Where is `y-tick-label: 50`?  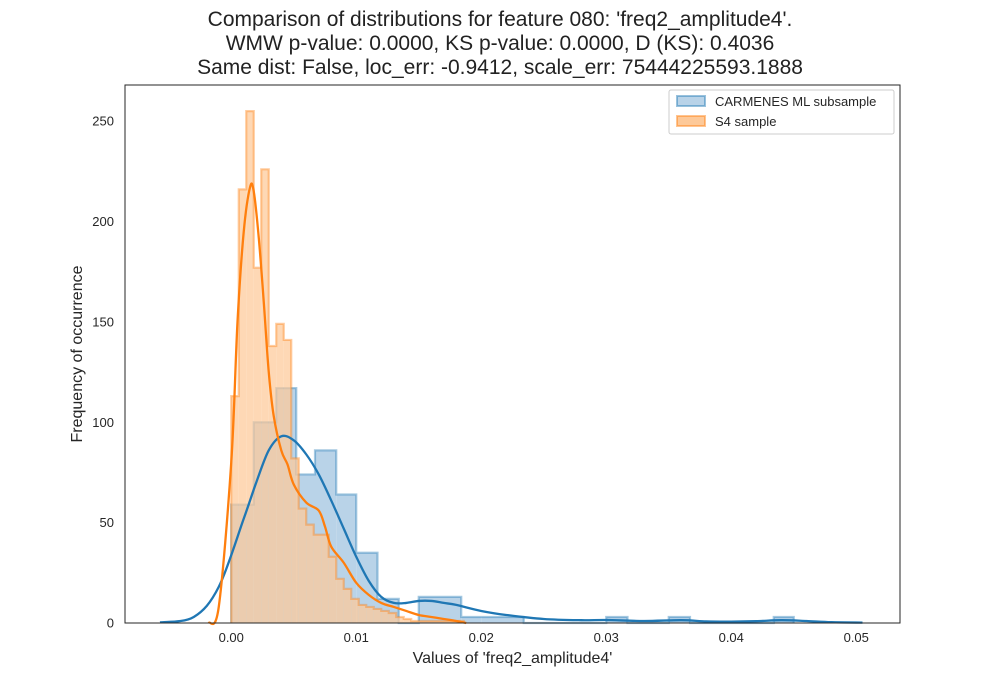
y-tick-label: 50 is located at coordinates (107, 522).